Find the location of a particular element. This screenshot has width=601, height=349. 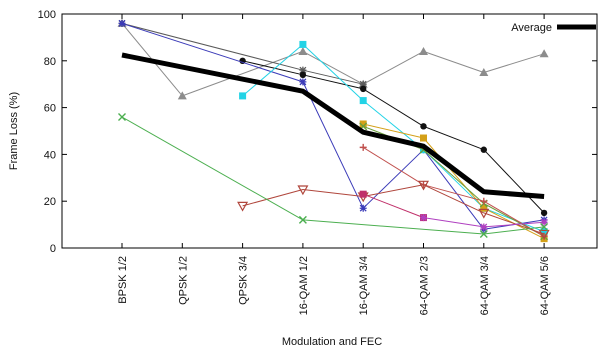

y-axis-label: Frame Loss (%) is located at coordinates (14, 131).